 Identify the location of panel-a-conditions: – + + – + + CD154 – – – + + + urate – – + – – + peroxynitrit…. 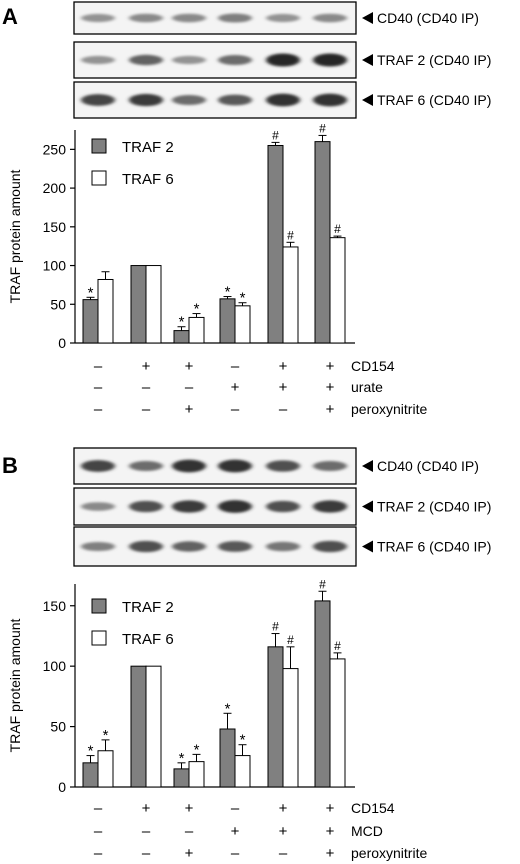
(261, 388).